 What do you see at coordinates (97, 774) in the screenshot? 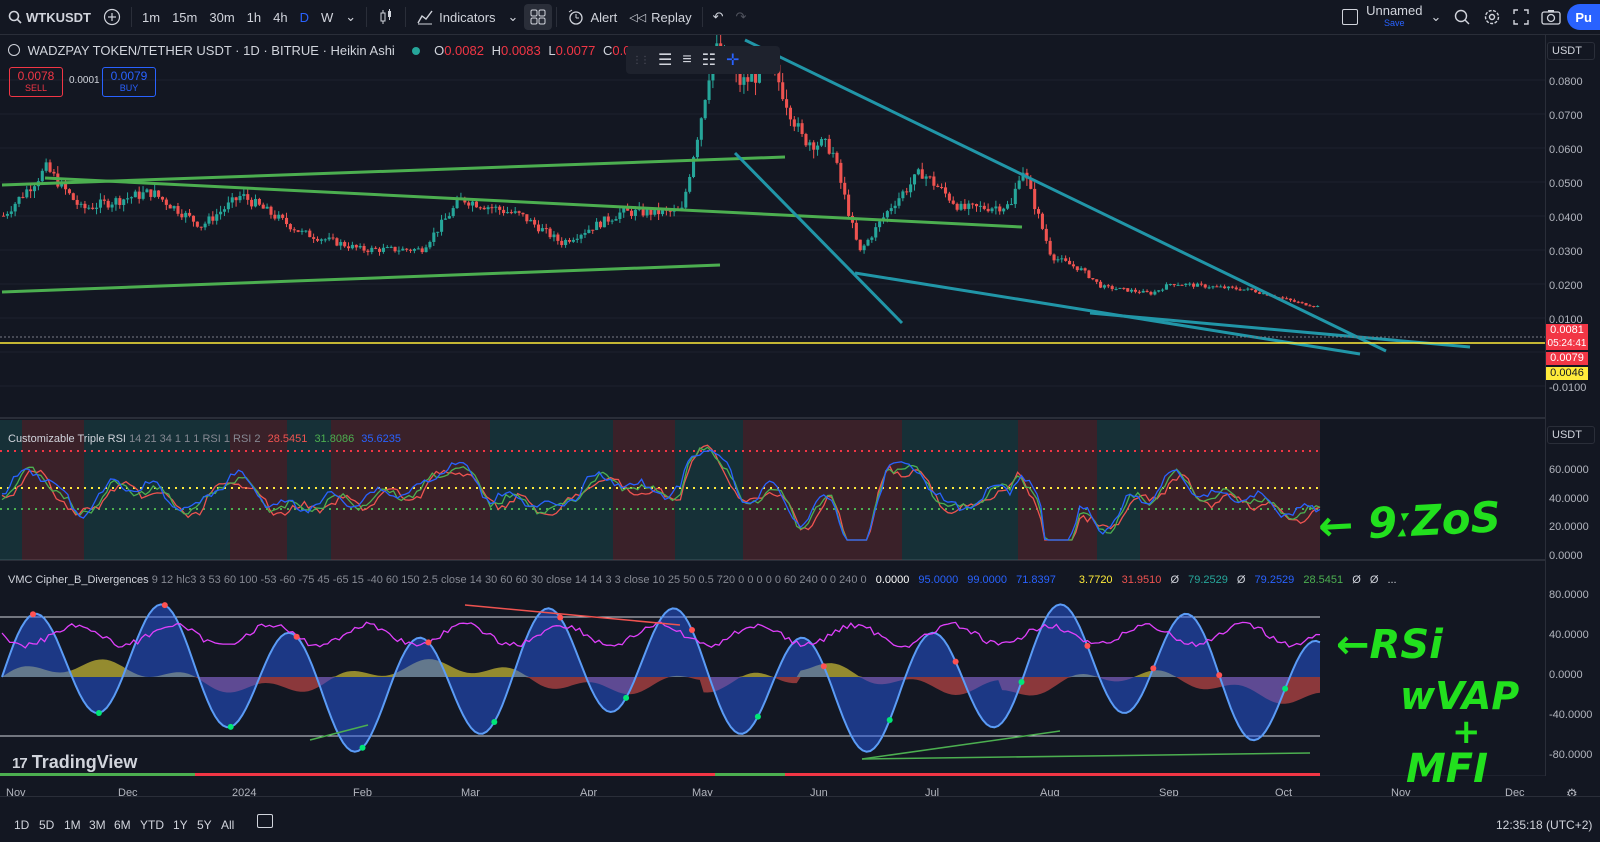
I see `trend-bar` at bounding box center [97, 774].